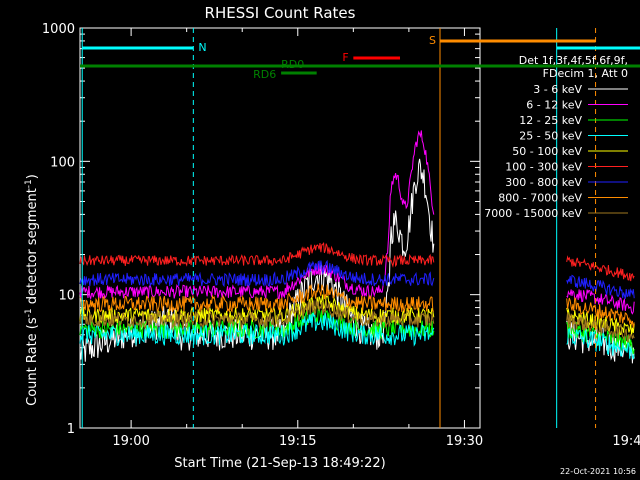  I want to click on y-tick-label: 1000, so click(58, 29).